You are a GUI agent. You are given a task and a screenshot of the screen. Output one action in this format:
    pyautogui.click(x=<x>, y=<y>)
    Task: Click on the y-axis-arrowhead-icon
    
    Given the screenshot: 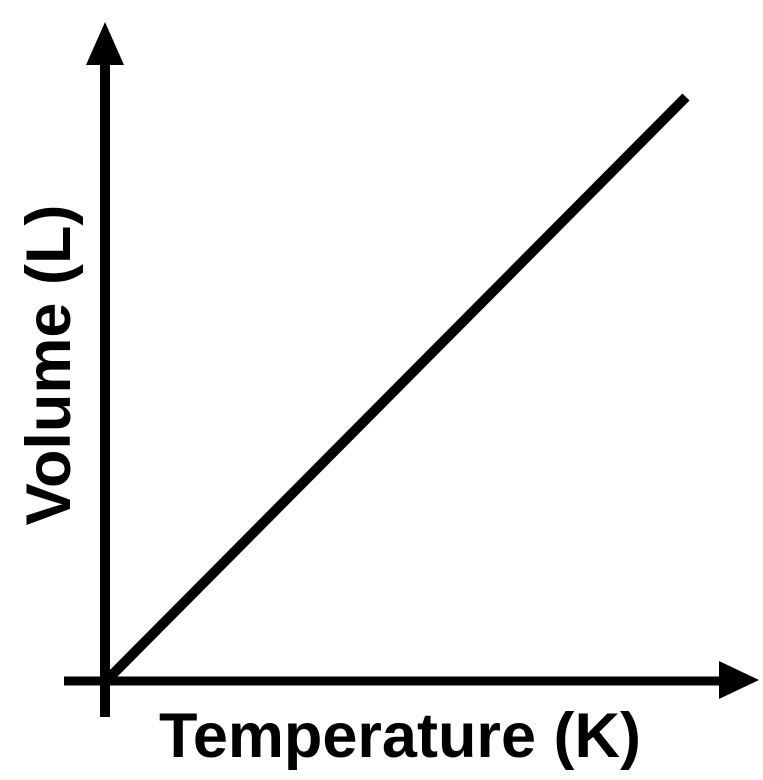 What is the action you would take?
    pyautogui.click(x=105, y=43)
    